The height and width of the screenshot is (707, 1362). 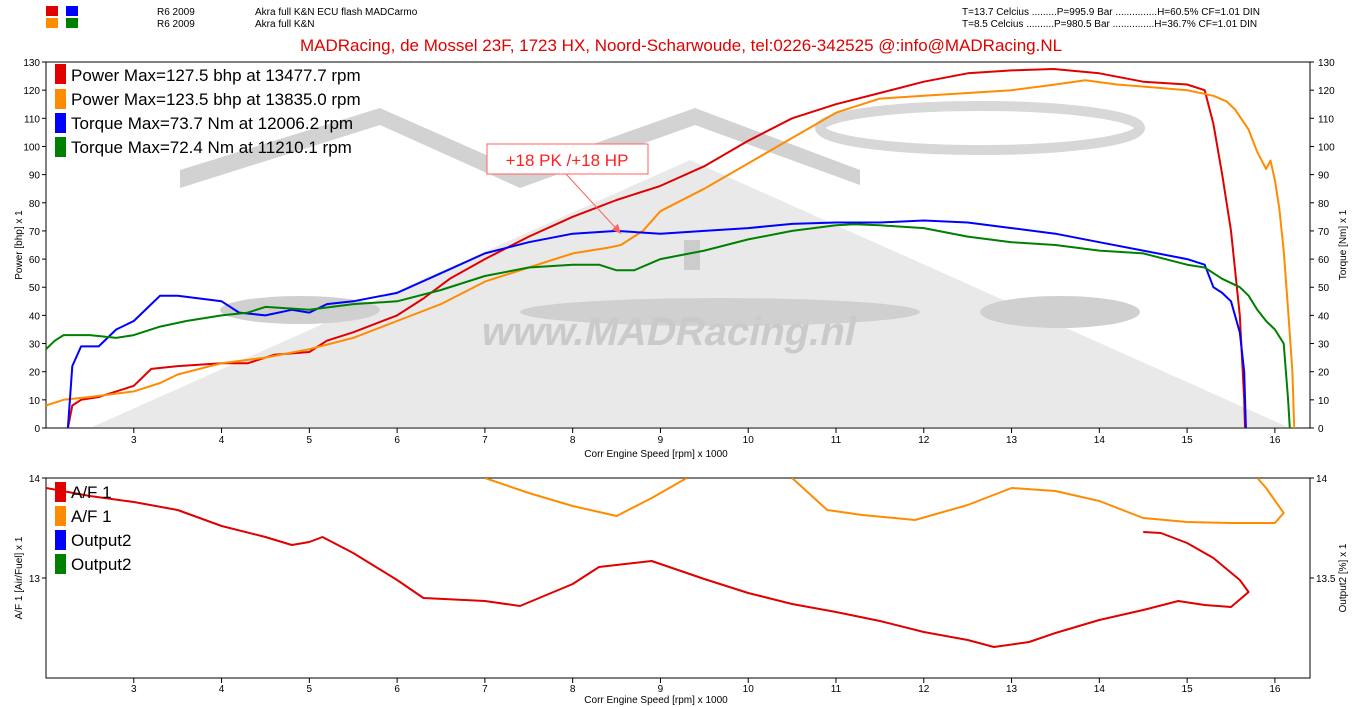 I want to click on top-y-tick-label-right-70: 70, so click(x=1324, y=232).